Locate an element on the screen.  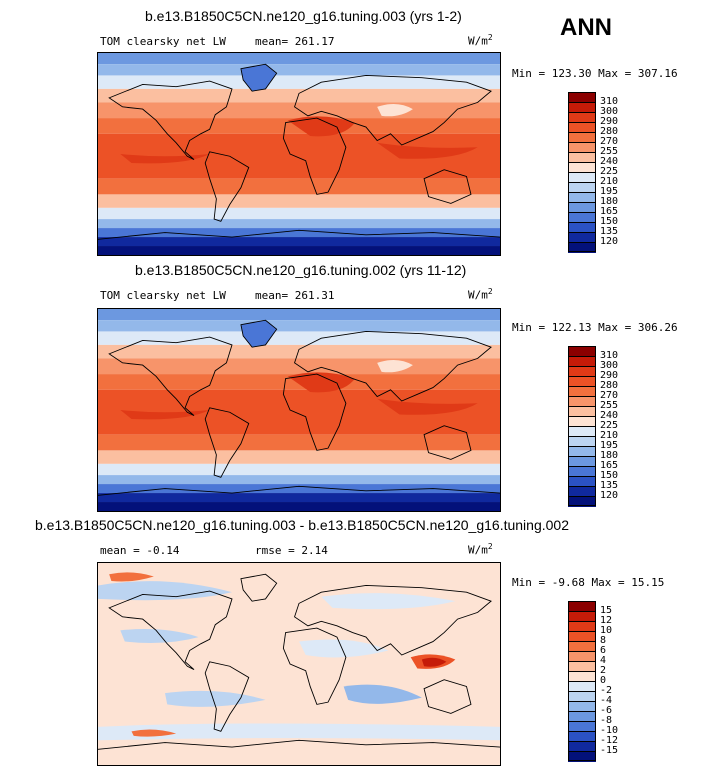
colorbar-tick-label: 10 is located at coordinates (606, 630).